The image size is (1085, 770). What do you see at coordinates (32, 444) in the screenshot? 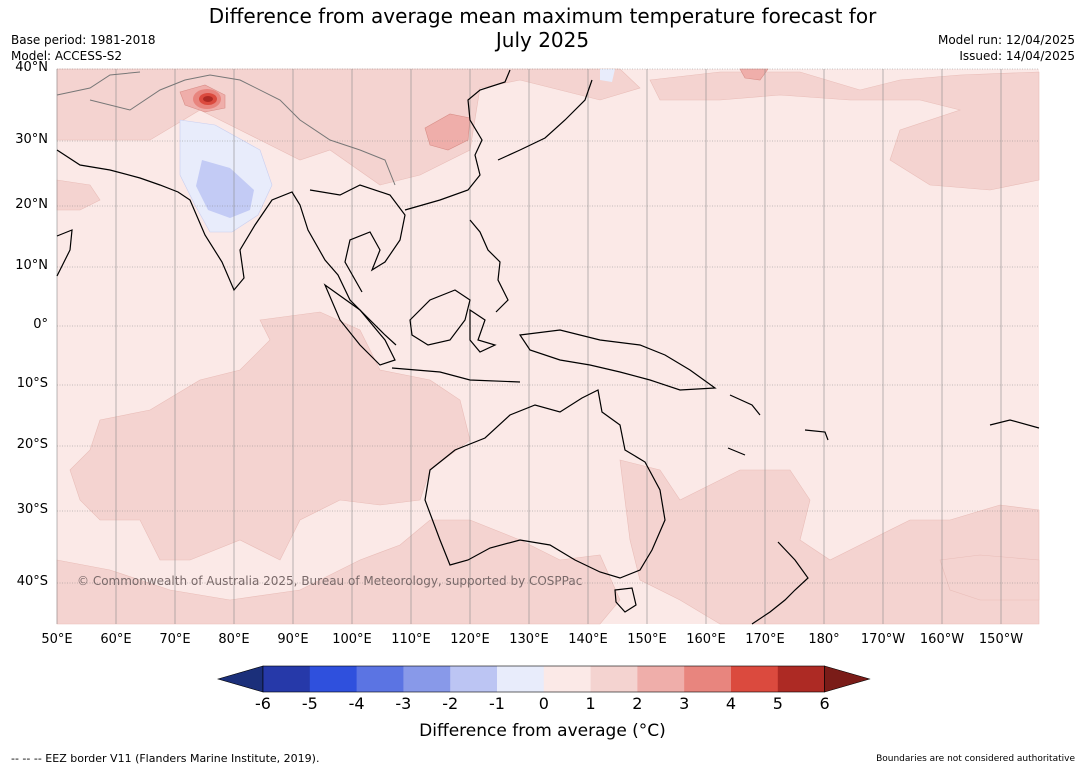
I see `latitude-label: 20°S` at bounding box center [32, 444].